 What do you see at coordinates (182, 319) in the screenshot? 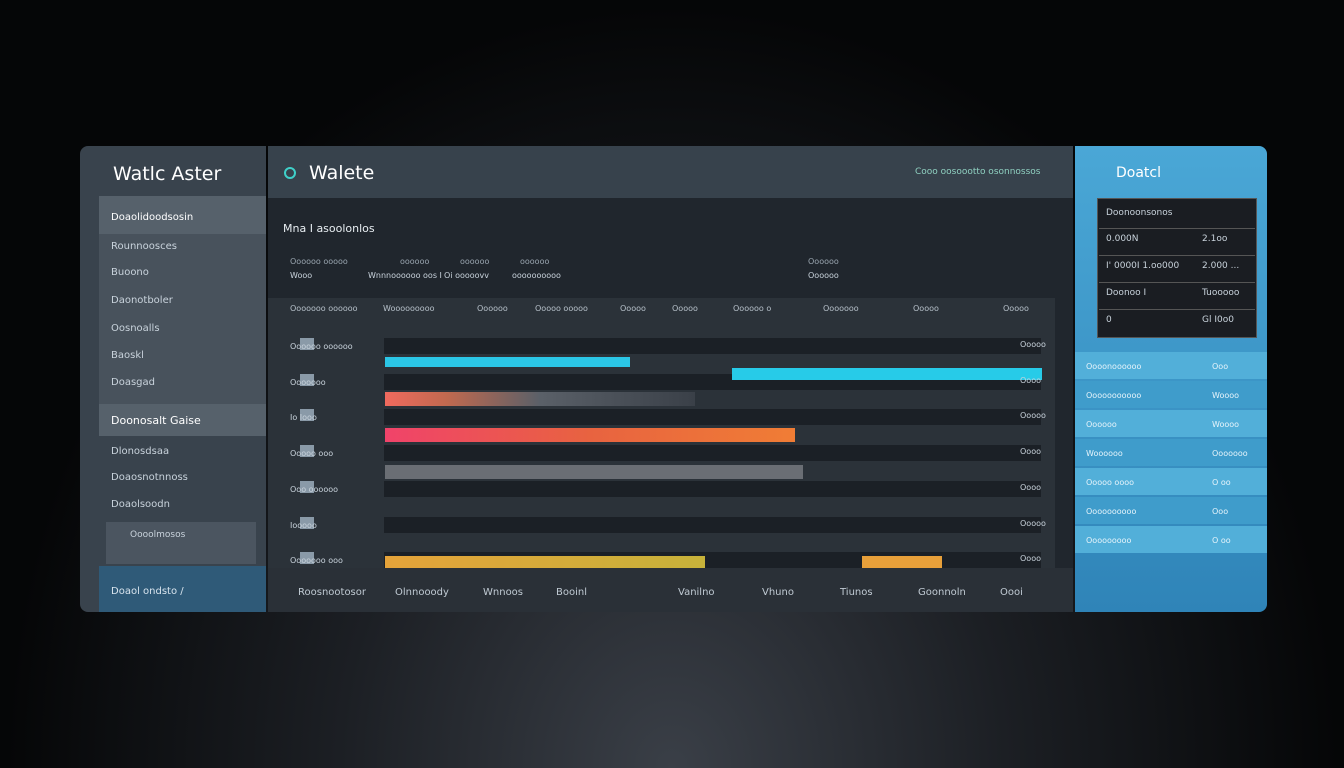
I see `sidebar-group` at bounding box center [182, 319].